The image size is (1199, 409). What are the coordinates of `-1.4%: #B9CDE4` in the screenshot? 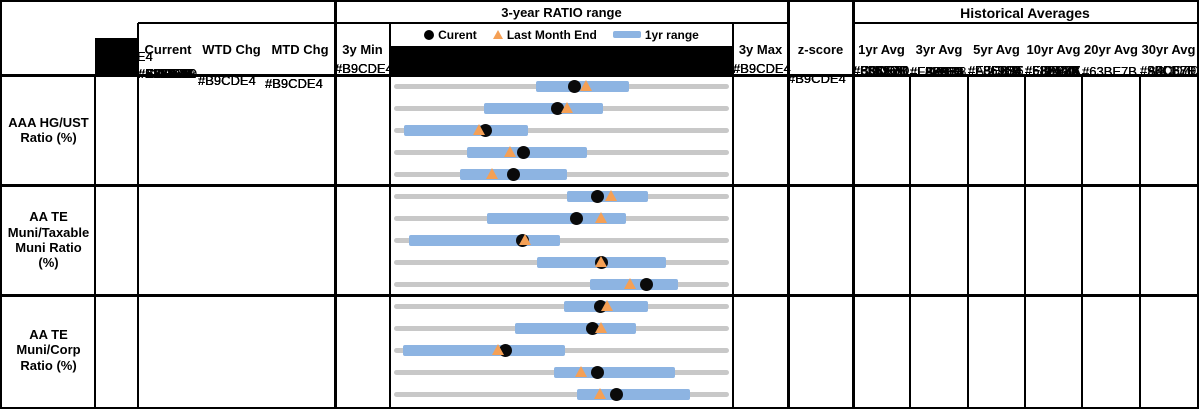 It's located at (294, 83).